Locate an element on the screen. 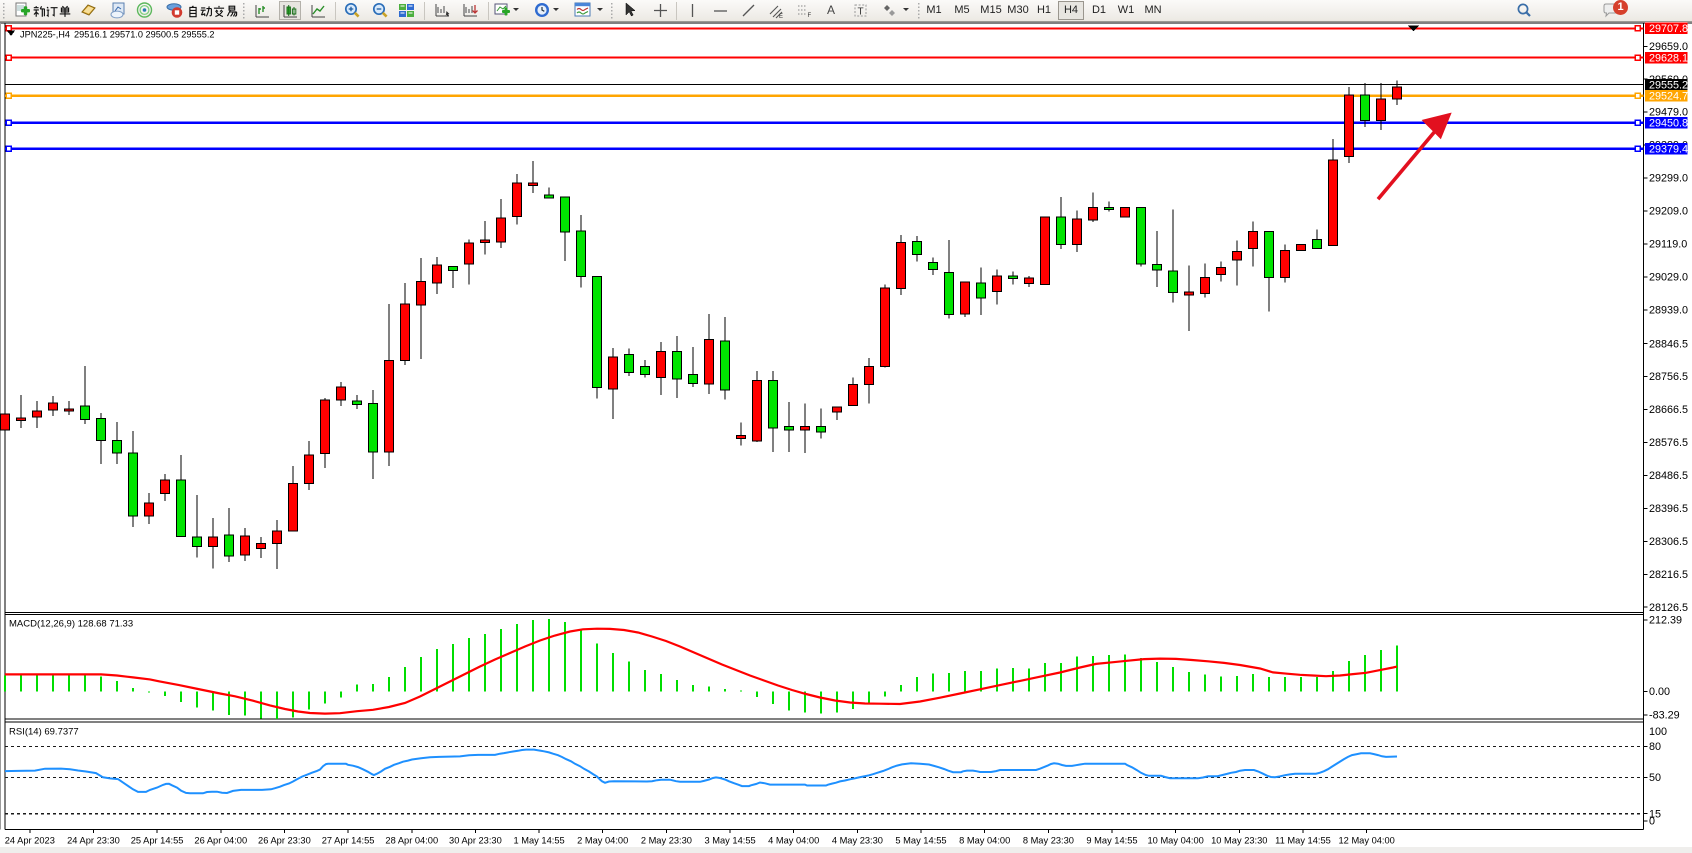 The width and height of the screenshot is (1692, 853). svg-text: 8 May 04:00 is located at coordinates (984, 841).